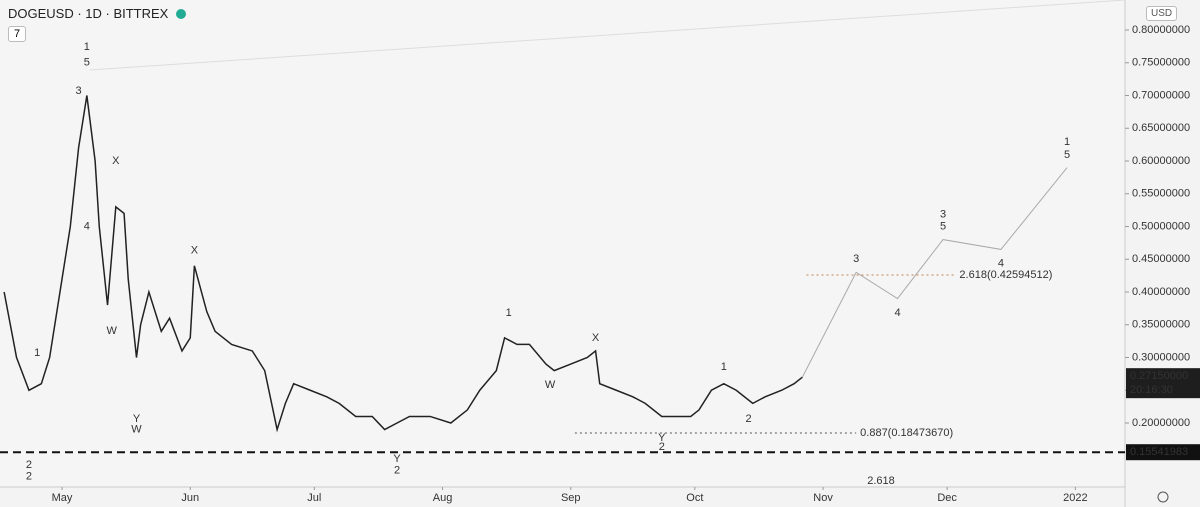 The height and width of the screenshot is (507, 1200). I want to click on symbol-header: DOGEUSD · 1D · BITTREX, so click(97, 13).